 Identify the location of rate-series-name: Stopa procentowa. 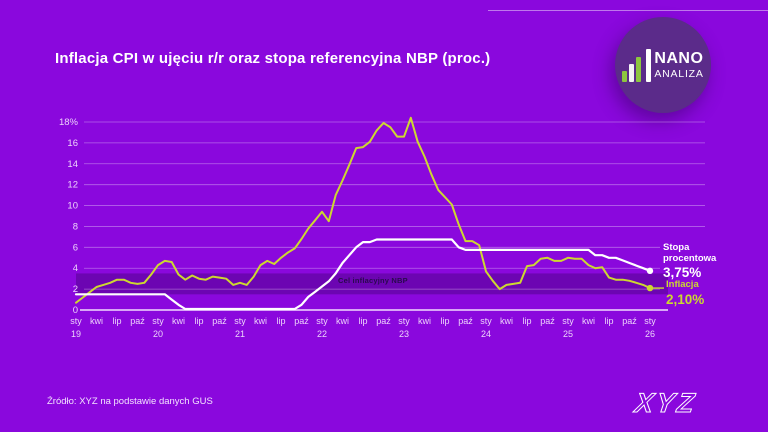
(690, 253).